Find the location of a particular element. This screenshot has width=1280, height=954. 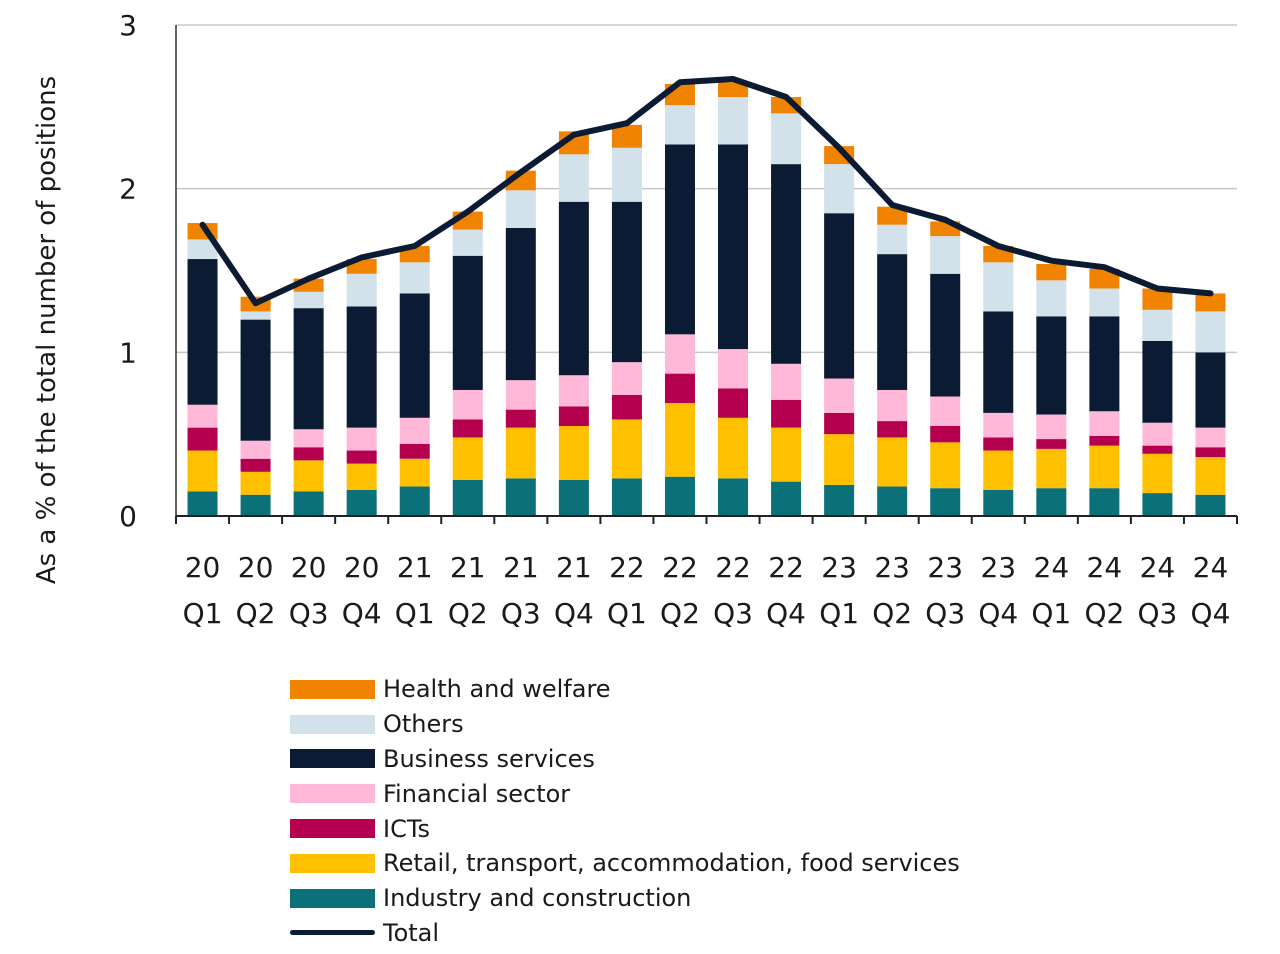

legend-label: Business services is located at coordinates (489, 758).